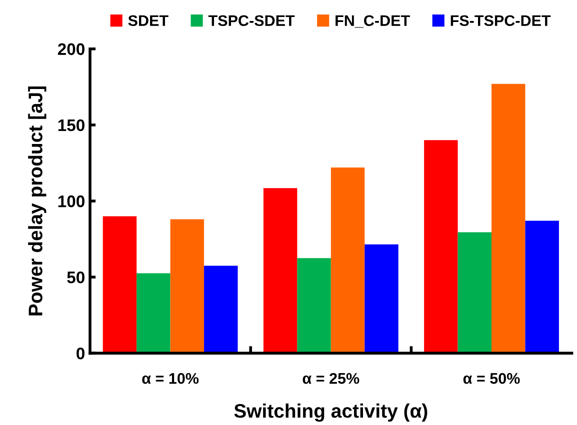  What do you see at coordinates (148, 20) in the screenshot?
I see `legend-label: SDET` at bounding box center [148, 20].